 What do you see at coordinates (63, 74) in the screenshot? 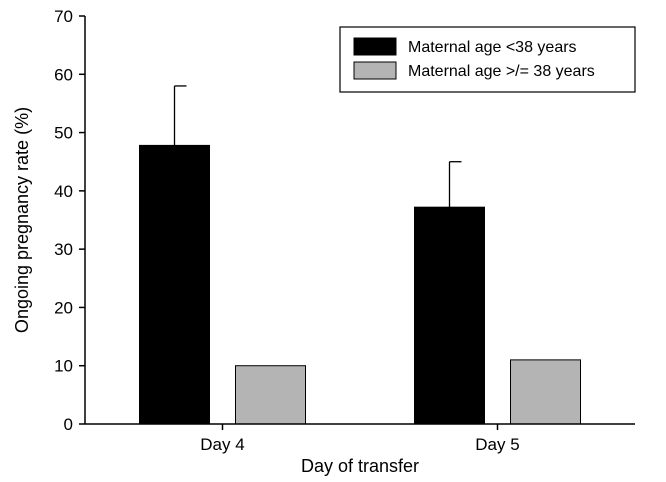
I see `y-tick-label: 60` at bounding box center [63, 74].